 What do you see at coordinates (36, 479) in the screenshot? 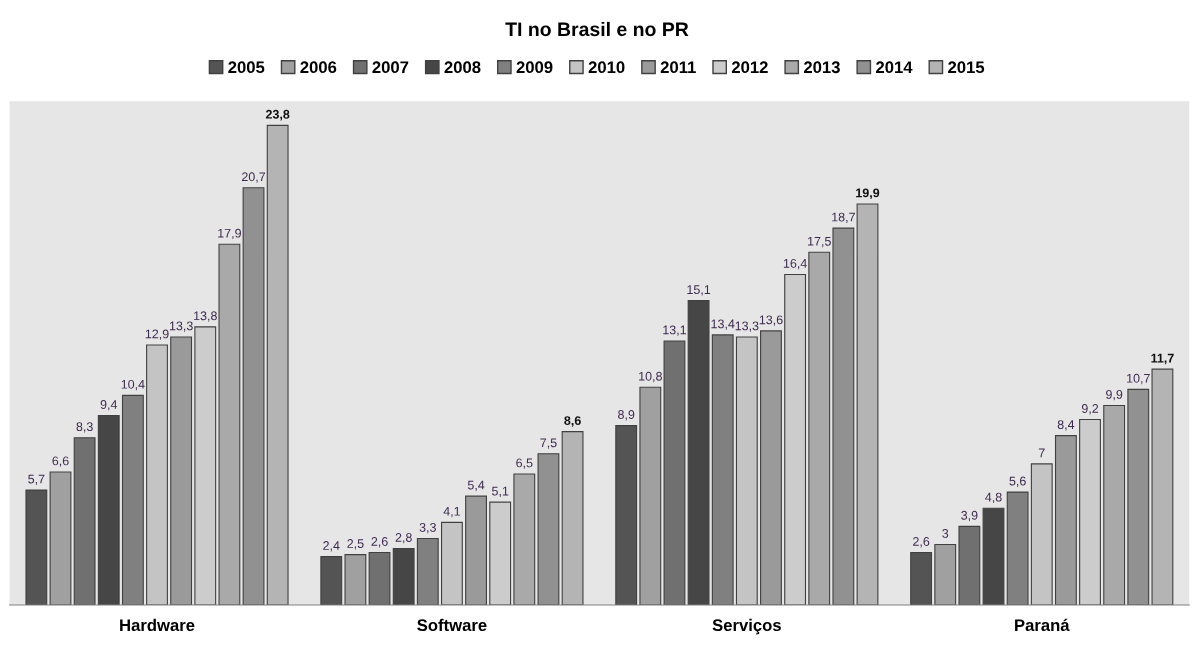
I see `data-label: 5,7` at bounding box center [36, 479].